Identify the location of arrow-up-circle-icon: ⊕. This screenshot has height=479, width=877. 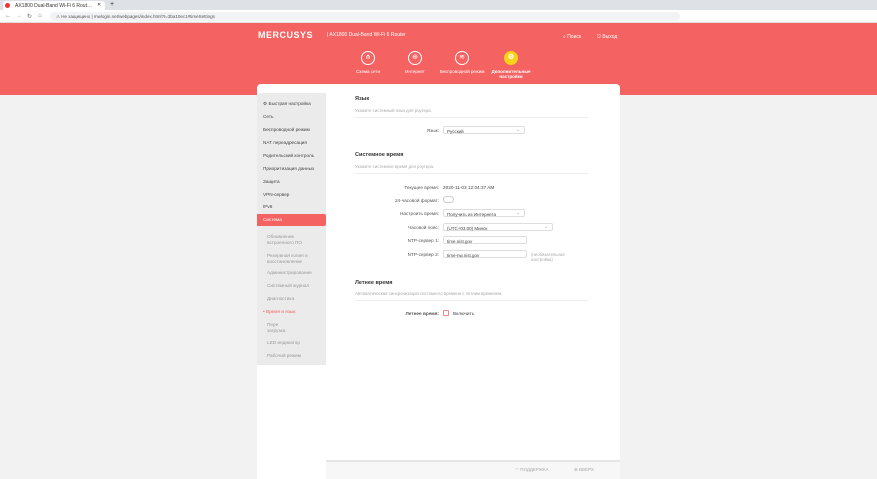
(576, 469).